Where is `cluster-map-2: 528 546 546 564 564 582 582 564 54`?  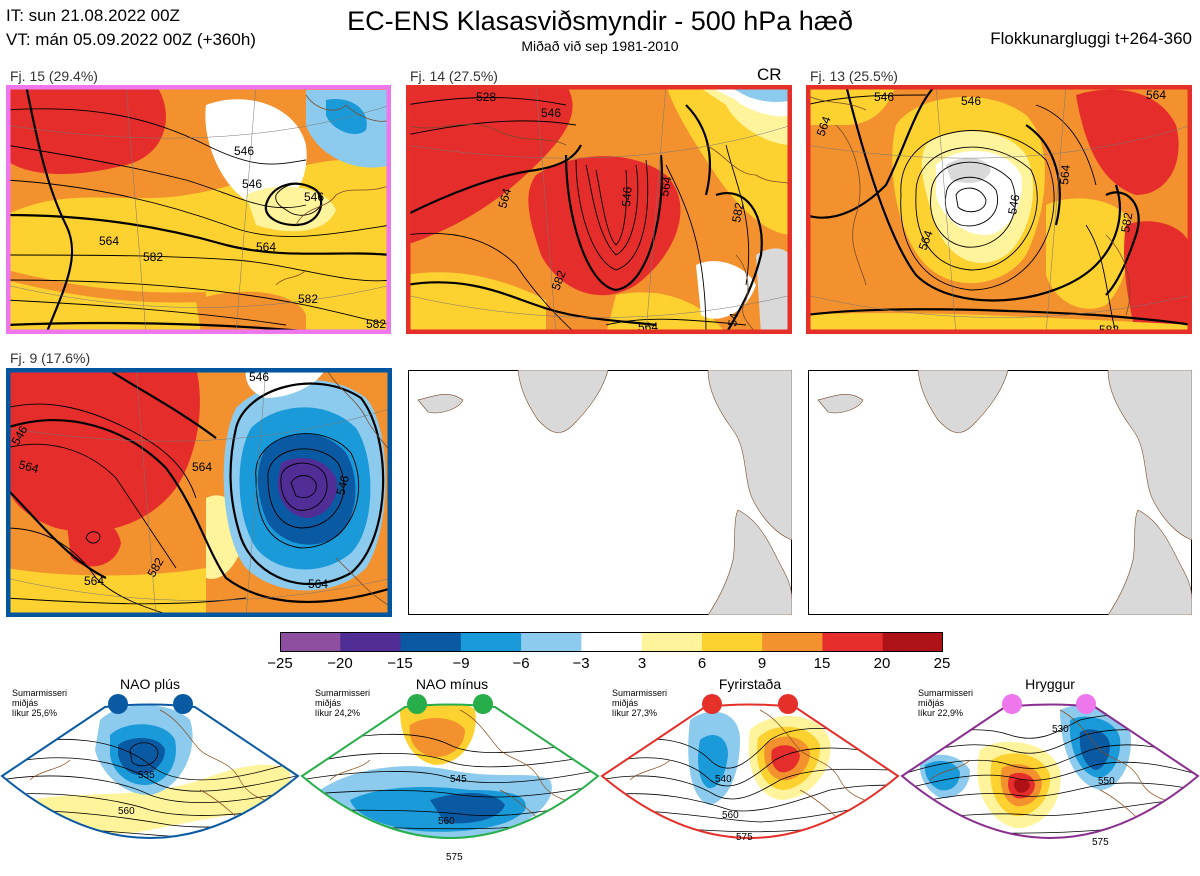 cluster-map-2: 528 546 546 564 564 582 582 564 54 is located at coordinates (599, 209).